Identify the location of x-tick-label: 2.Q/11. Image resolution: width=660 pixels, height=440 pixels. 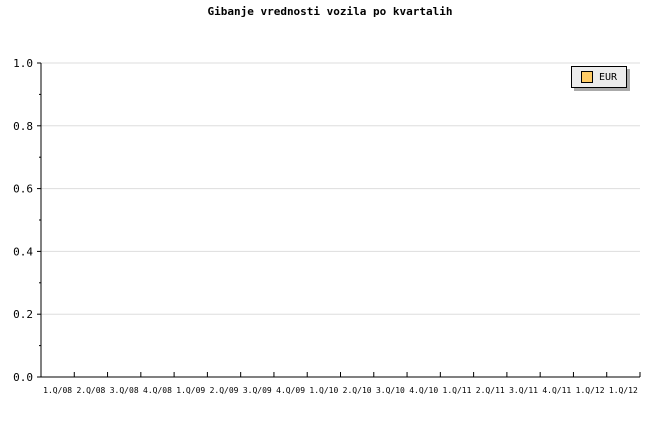
(490, 390).